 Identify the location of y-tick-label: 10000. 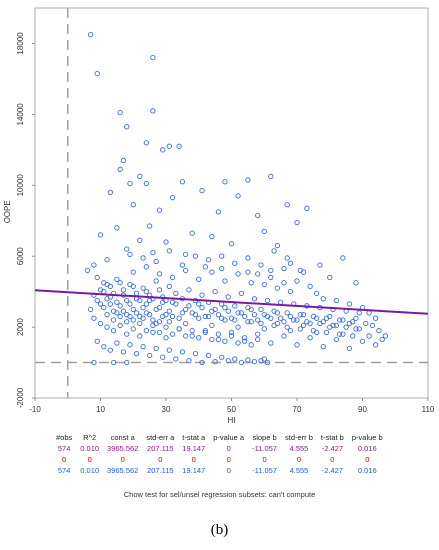
(20, 185).